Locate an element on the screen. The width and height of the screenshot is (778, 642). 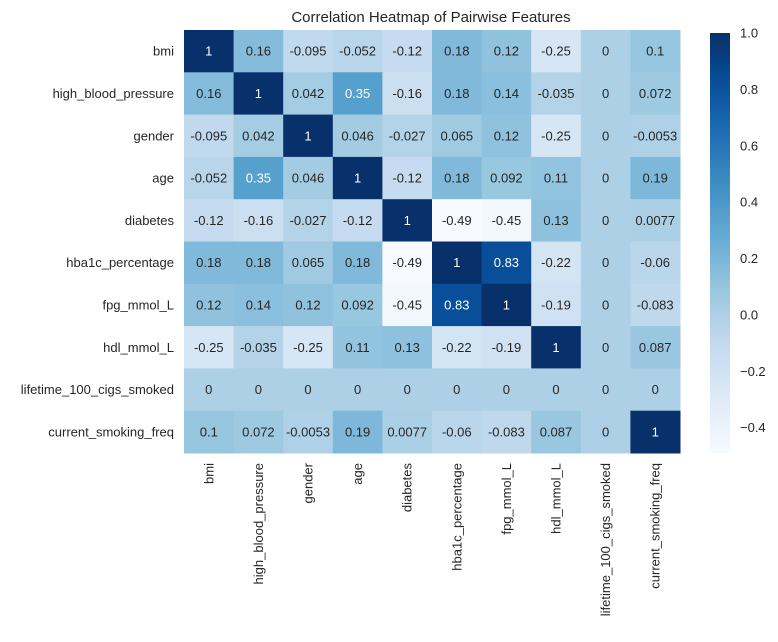
cell-value-label: 0.087 is located at coordinates (655, 347).